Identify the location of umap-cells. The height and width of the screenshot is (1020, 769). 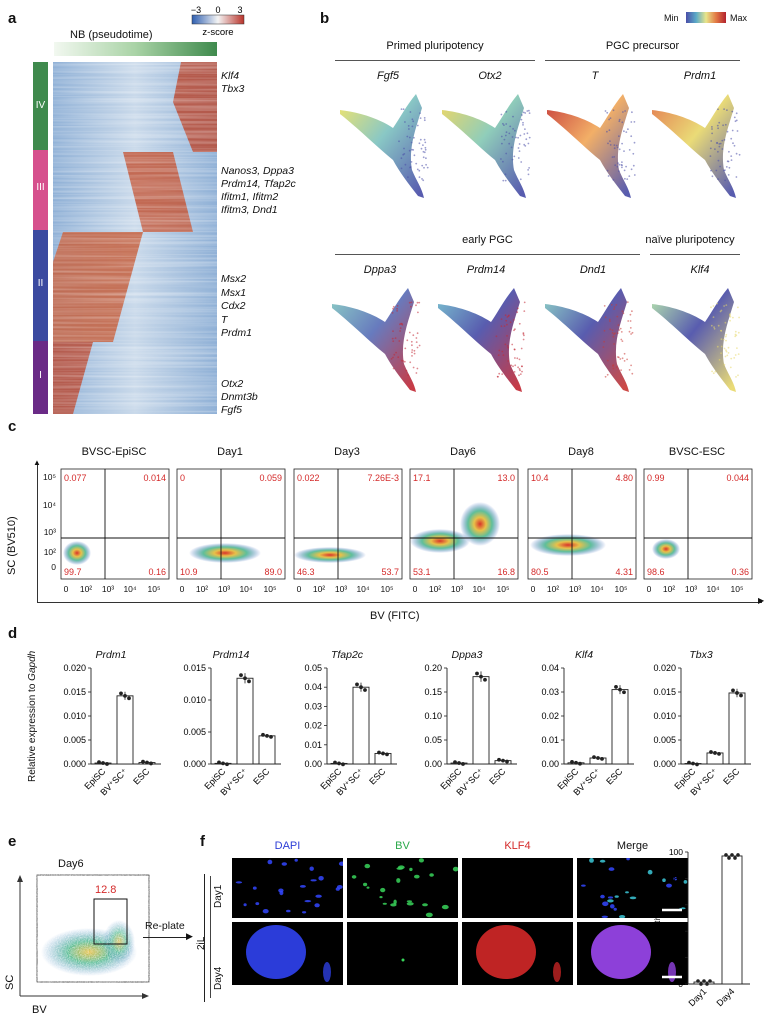
(694, 340).